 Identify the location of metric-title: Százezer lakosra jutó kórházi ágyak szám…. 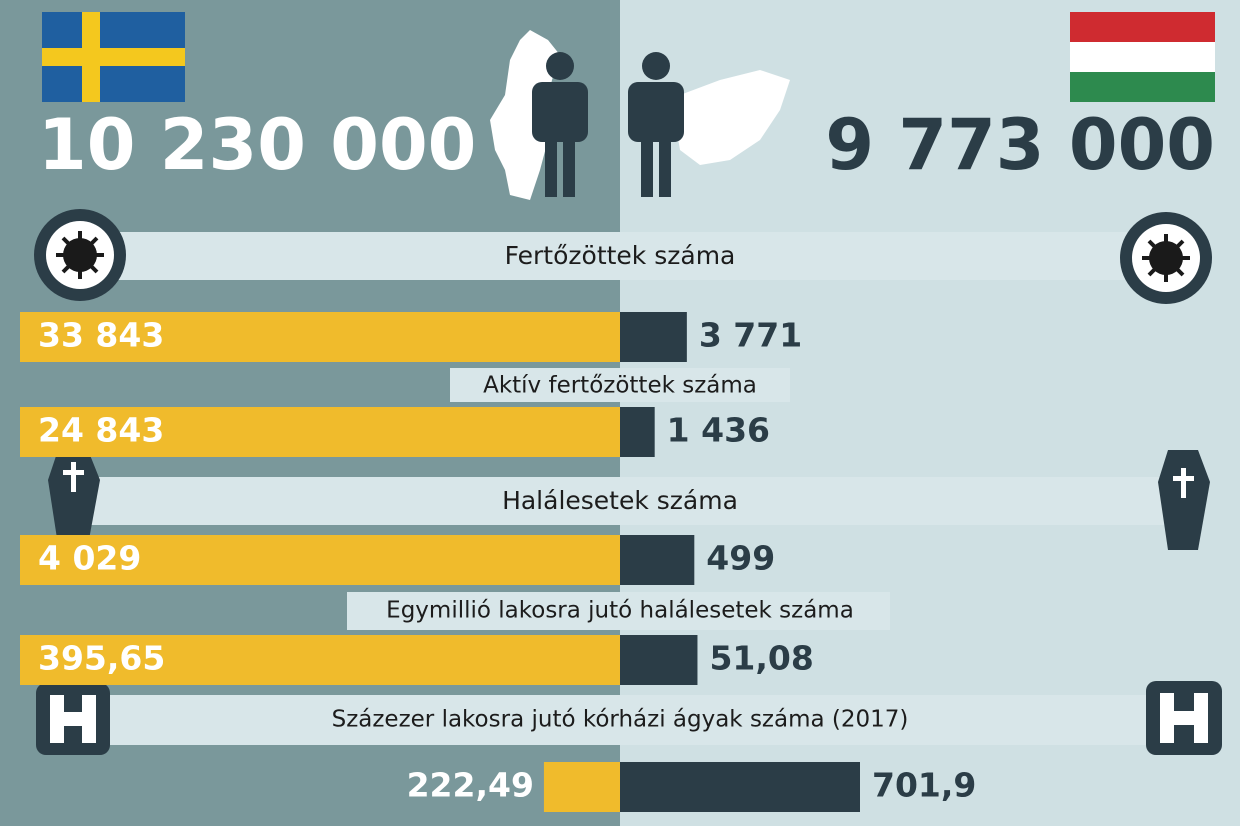
(620, 720).